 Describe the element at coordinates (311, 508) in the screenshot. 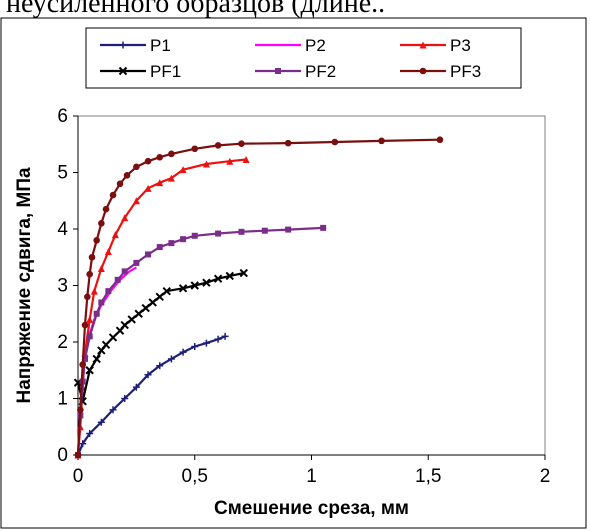

I see `x-axis-title: Смешение среза, мм` at that location.